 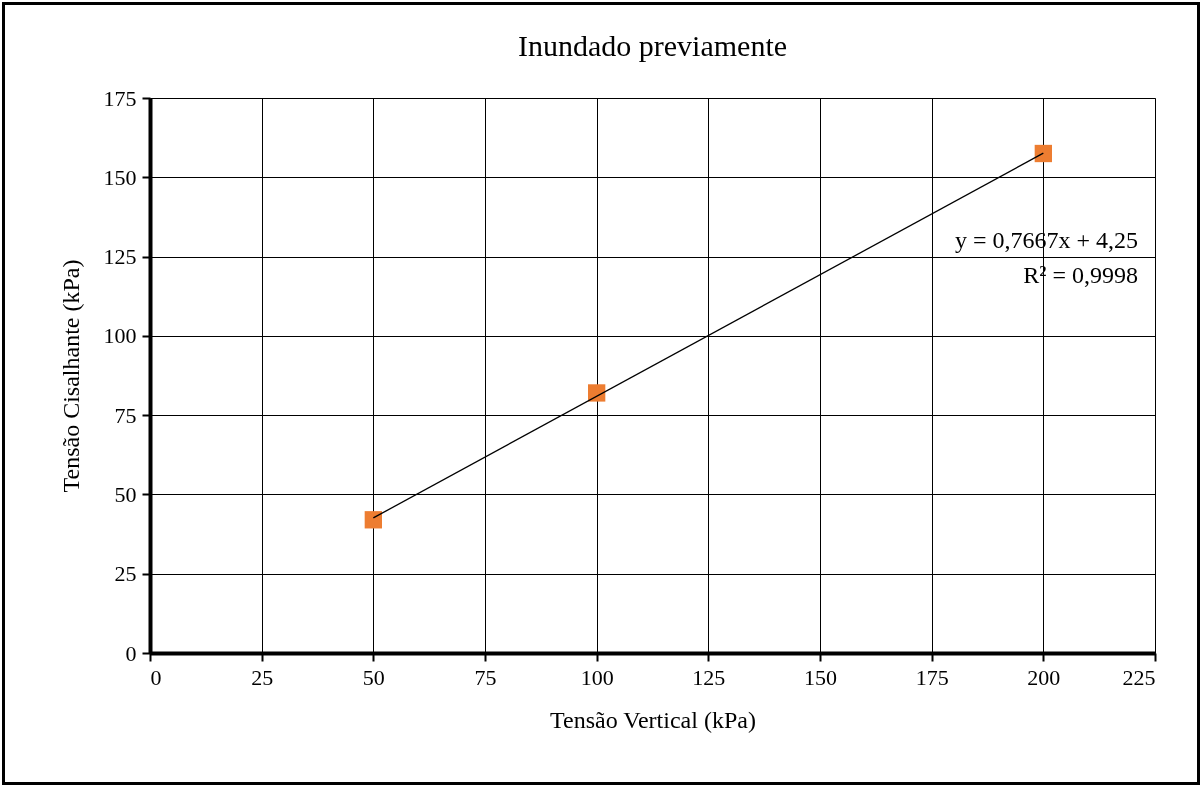 What do you see at coordinates (125, 415) in the screenshot?
I see `y-tick-label: 75` at bounding box center [125, 415].